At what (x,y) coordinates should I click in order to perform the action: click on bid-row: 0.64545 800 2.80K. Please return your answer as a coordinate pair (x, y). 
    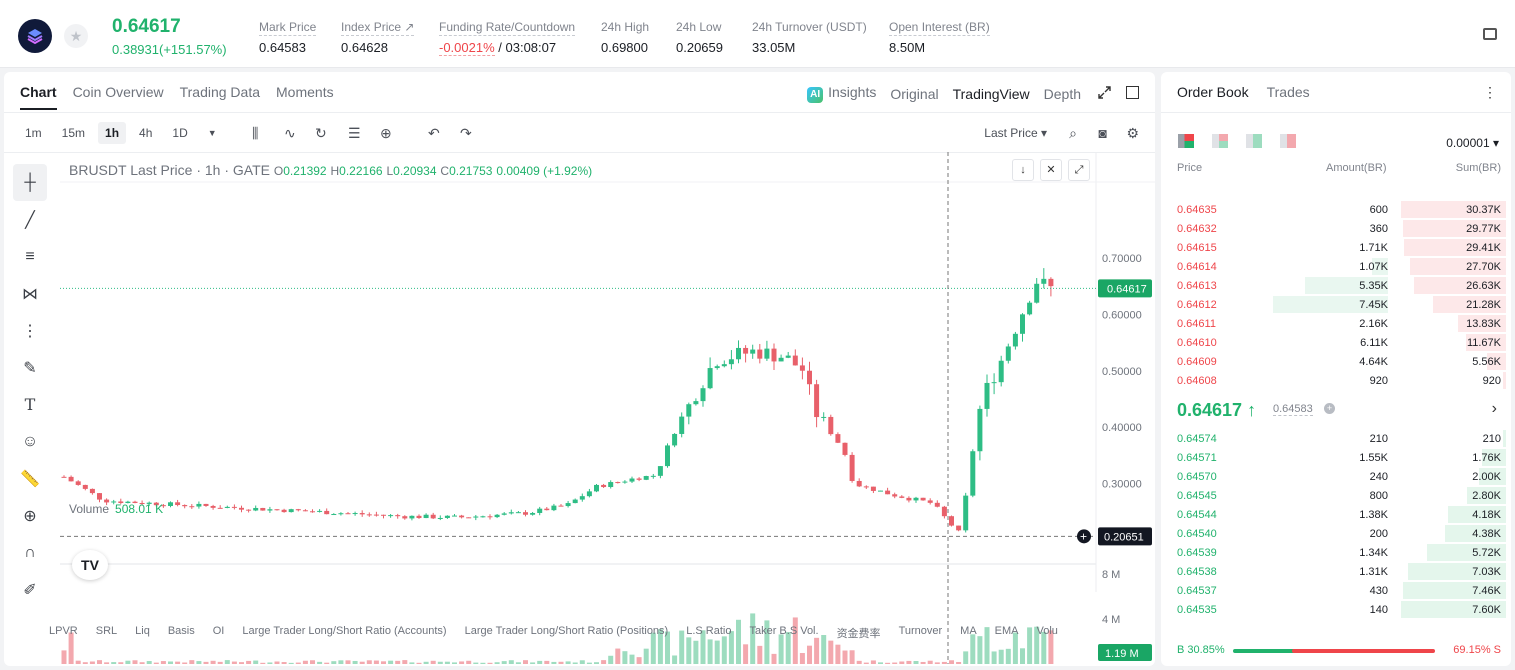
    Looking at the image, I should click on (1336, 495).